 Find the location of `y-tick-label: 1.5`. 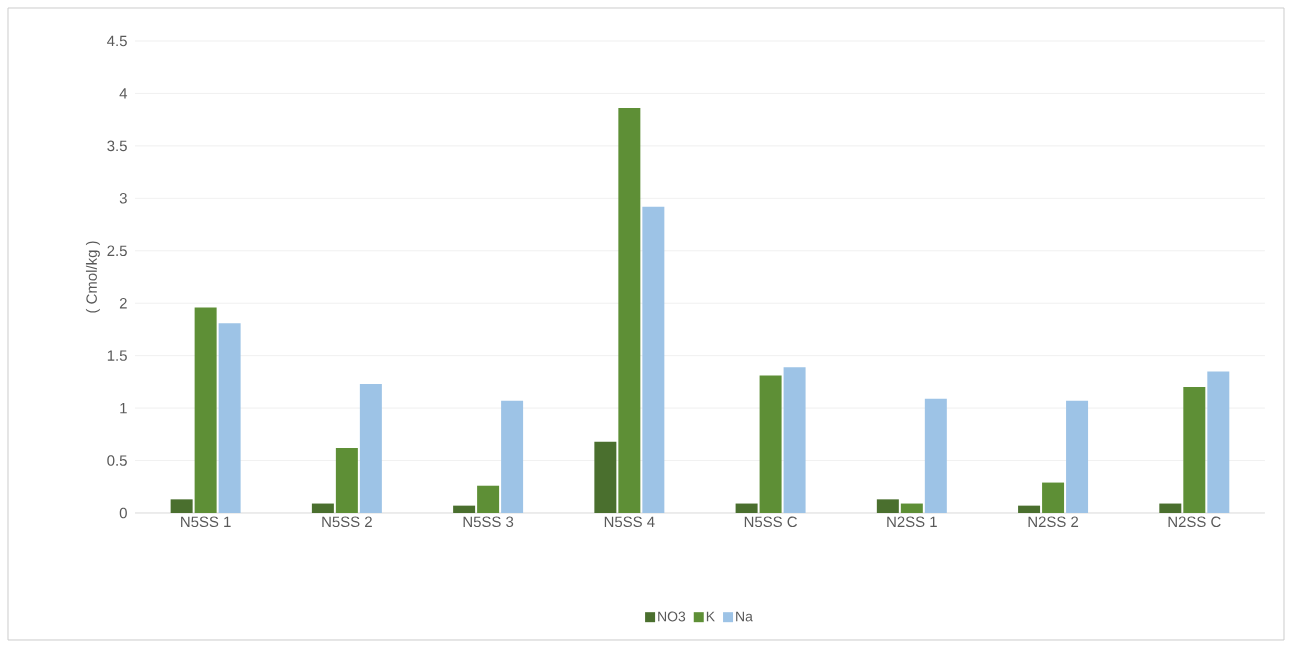

y-tick-label: 1.5 is located at coordinates (117, 355).